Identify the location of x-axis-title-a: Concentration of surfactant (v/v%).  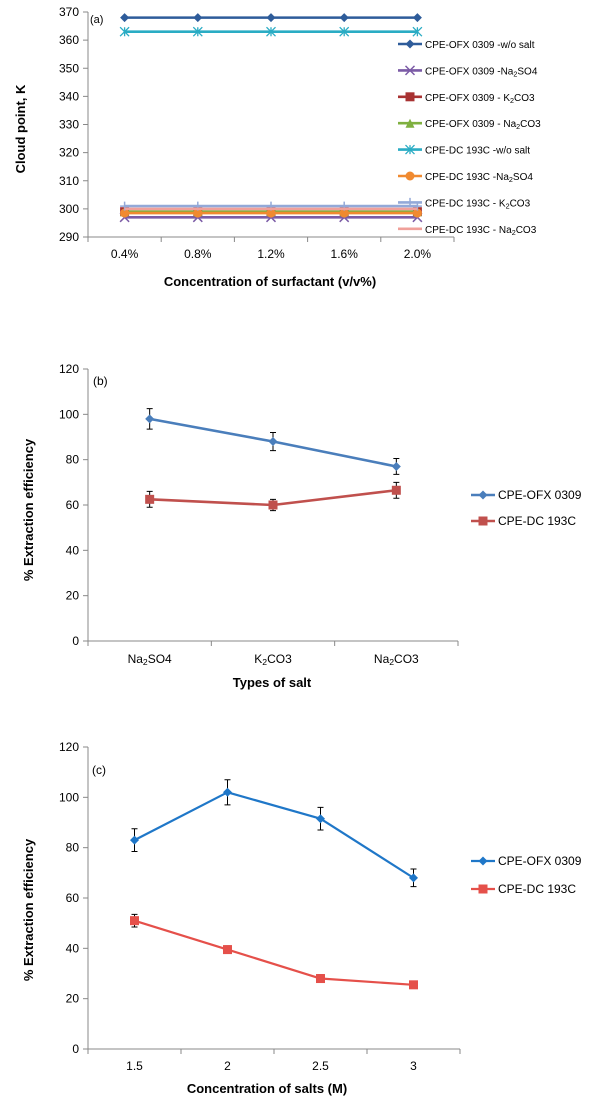
(270, 281).